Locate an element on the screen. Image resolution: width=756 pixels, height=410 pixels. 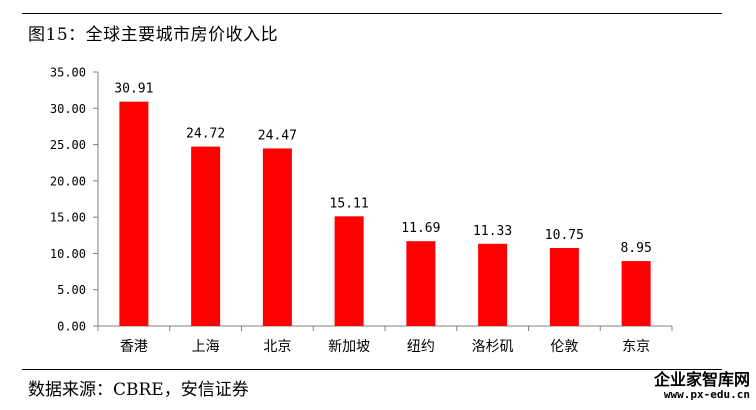
data-label: 11.33 is located at coordinates (492, 231).